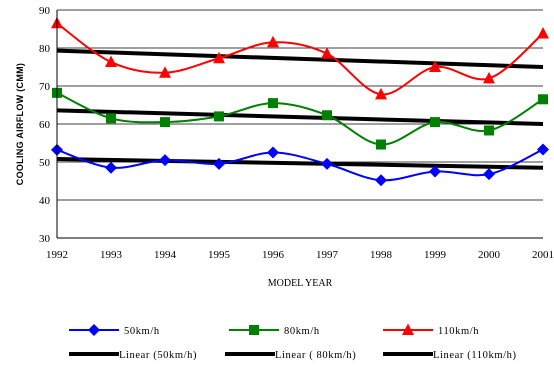  I want to click on y-tick-label: 80, so click(45, 49).